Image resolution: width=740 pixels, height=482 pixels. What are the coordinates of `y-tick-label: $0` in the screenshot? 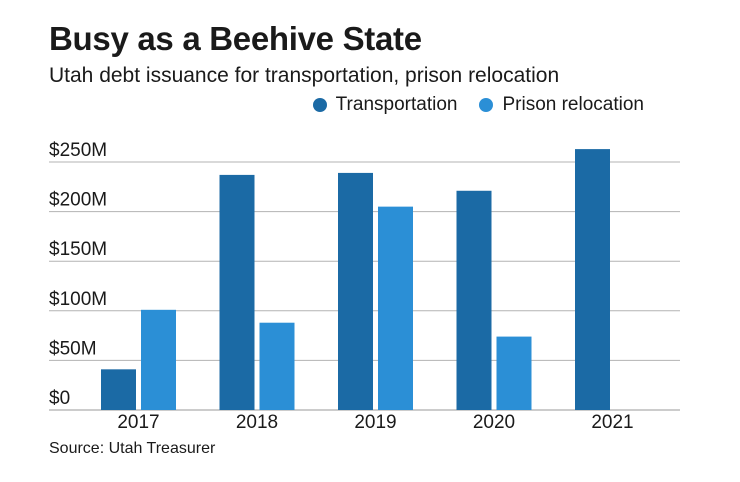 It's located at (59, 398).